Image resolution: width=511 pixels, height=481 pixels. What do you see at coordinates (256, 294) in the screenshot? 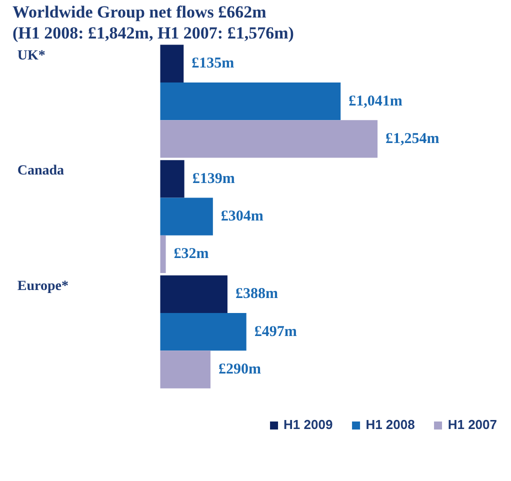
I see `data-label: £388m` at bounding box center [256, 294].